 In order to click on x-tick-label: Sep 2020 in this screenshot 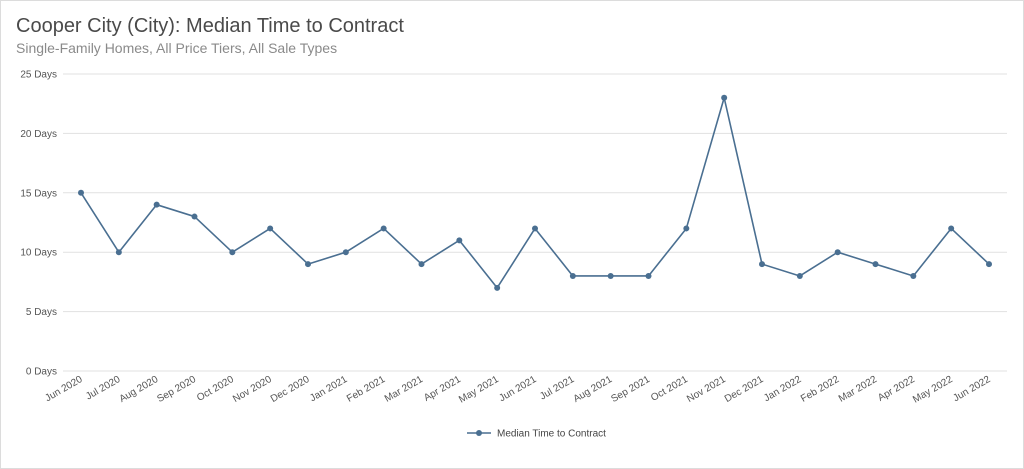, I will do `click(176, 389)`.